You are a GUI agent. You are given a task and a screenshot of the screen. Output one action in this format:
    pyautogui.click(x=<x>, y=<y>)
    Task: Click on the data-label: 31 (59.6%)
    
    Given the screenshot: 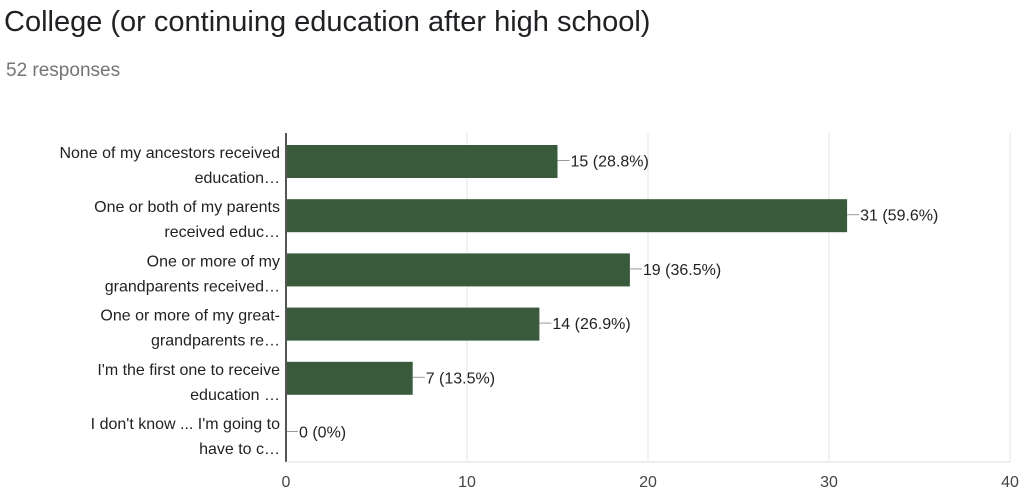 What is the action you would take?
    pyautogui.click(x=899, y=216)
    